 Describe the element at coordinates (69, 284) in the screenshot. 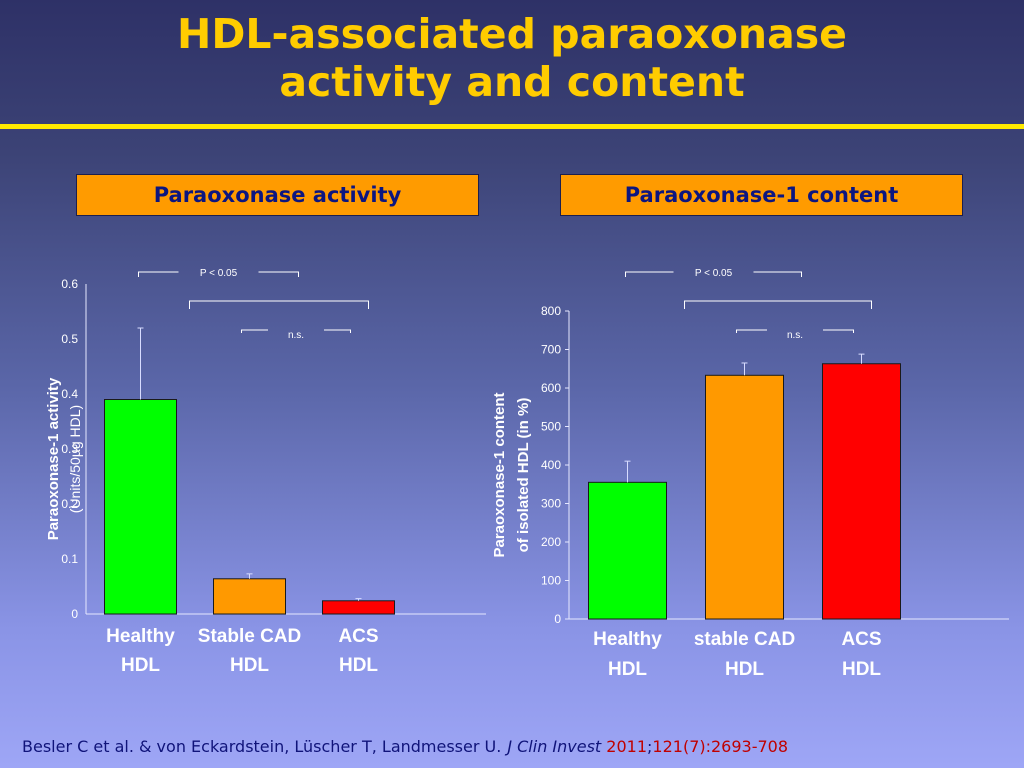

I see `y-tick-label: 0.6` at that location.